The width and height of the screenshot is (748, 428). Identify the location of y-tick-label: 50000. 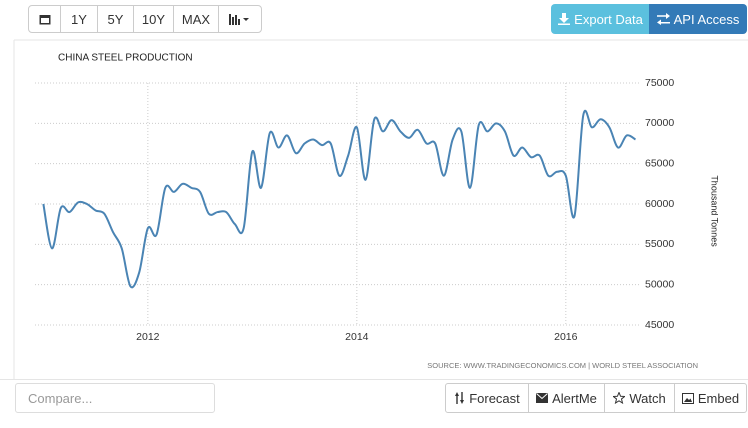
(659, 284).